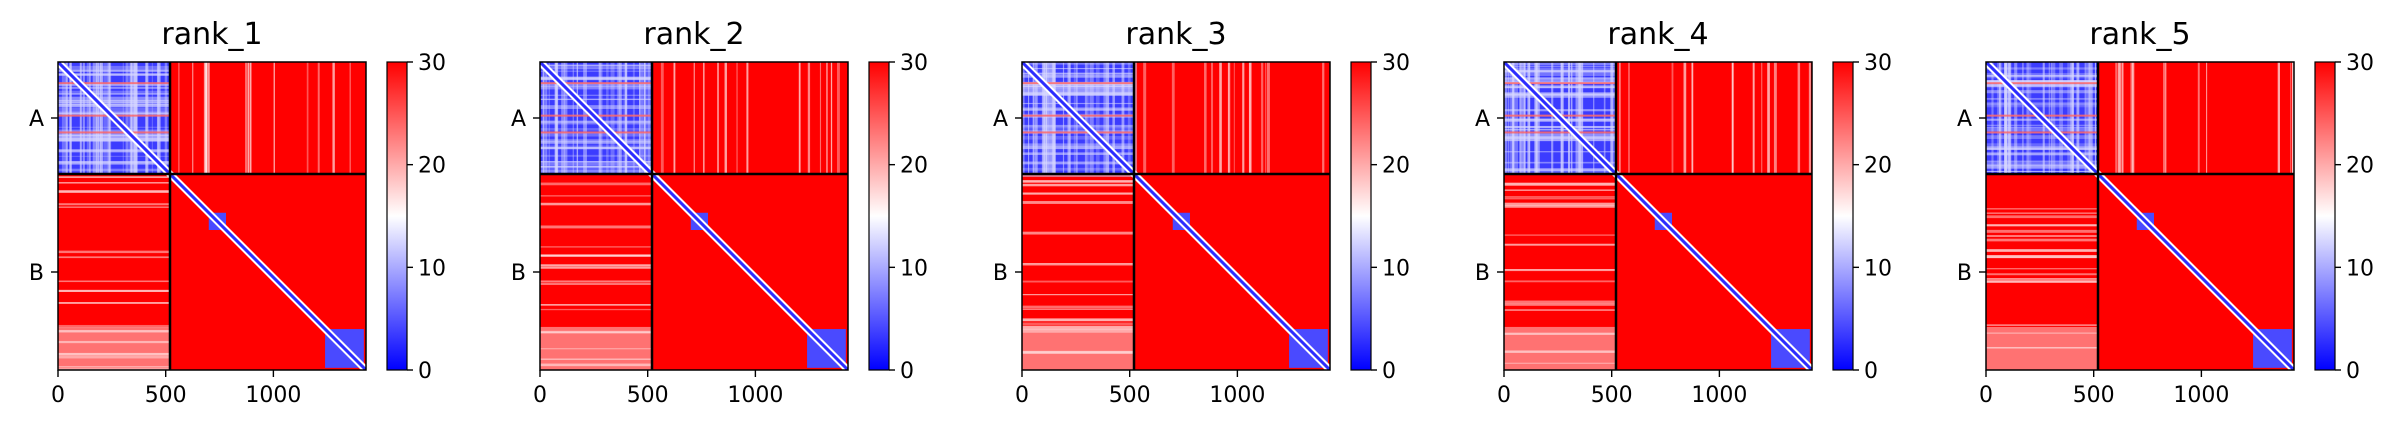 The width and height of the screenshot is (2400, 438). I want to click on x-tick-label: 1000, so click(755, 395).